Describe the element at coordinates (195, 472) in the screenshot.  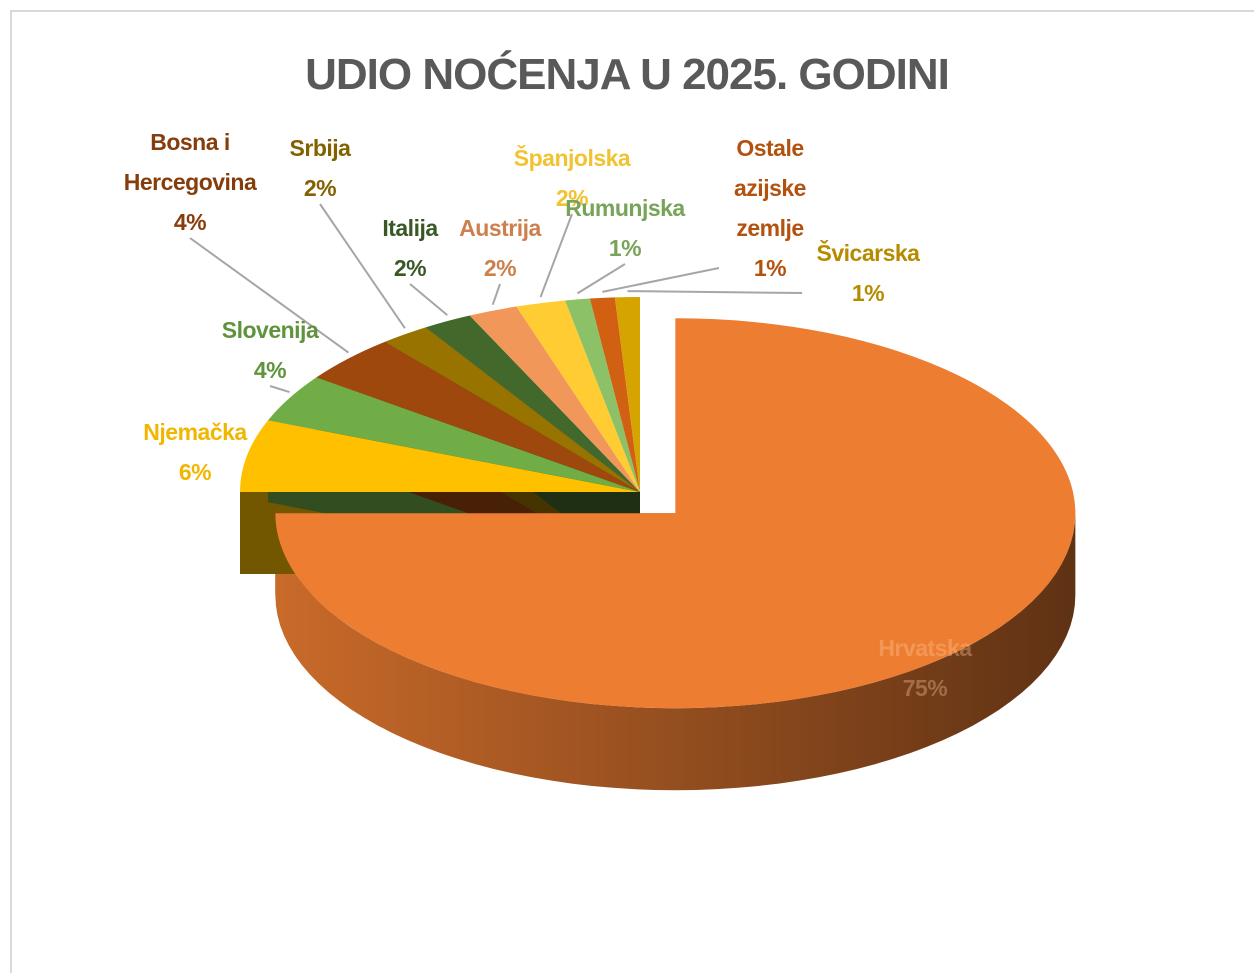
I see `value-label: 6%` at that location.